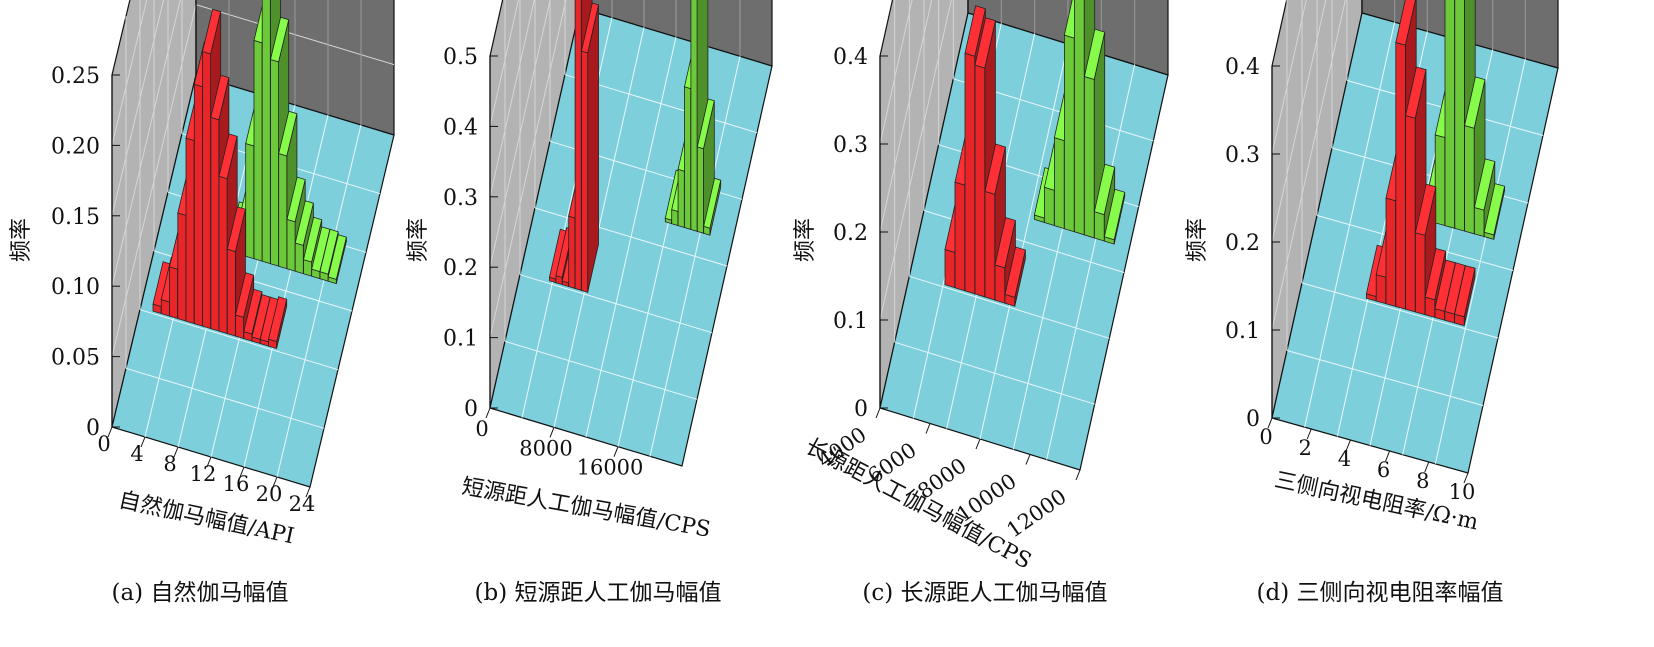  Describe the element at coordinates (593, 148) in the screenshot. I see `bar-side` at that location.